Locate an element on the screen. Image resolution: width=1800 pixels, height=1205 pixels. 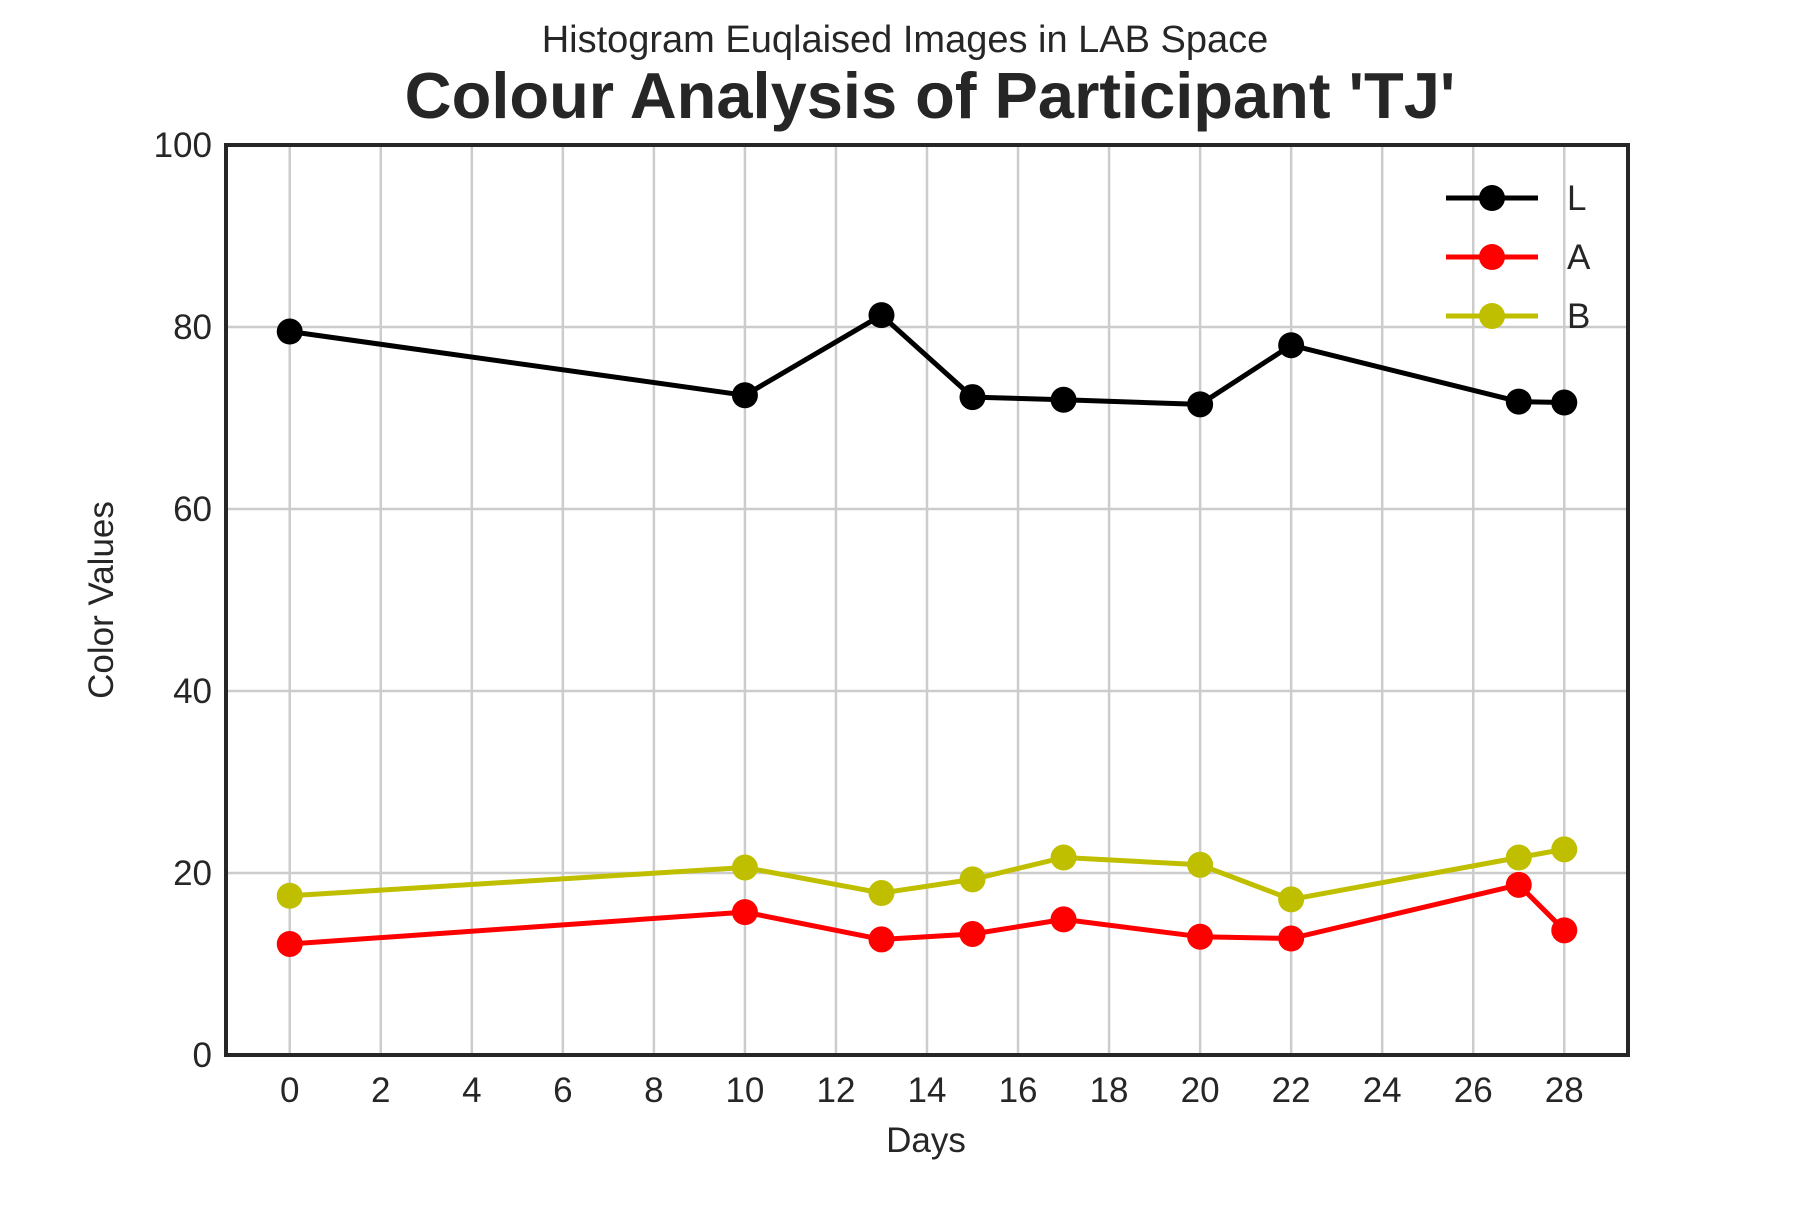
y-tick-label: 0 is located at coordinates (202, 1055).